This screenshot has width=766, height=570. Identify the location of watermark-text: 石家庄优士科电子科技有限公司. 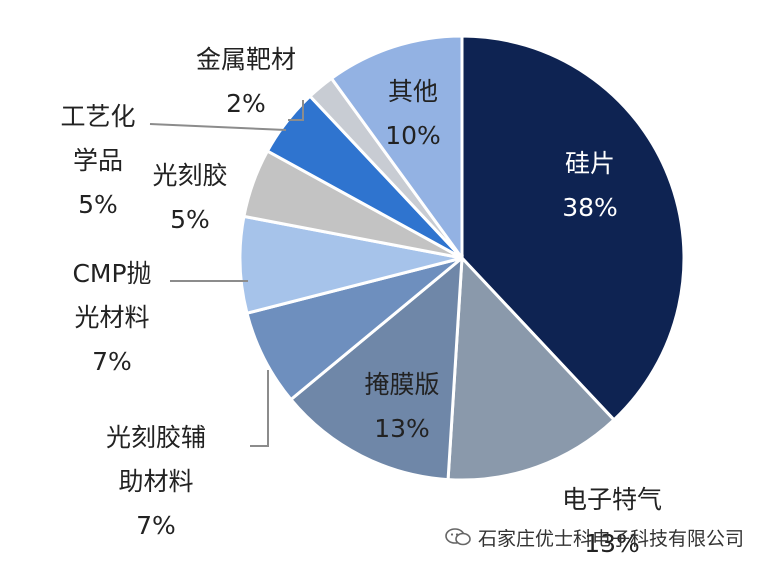
(611, 538).